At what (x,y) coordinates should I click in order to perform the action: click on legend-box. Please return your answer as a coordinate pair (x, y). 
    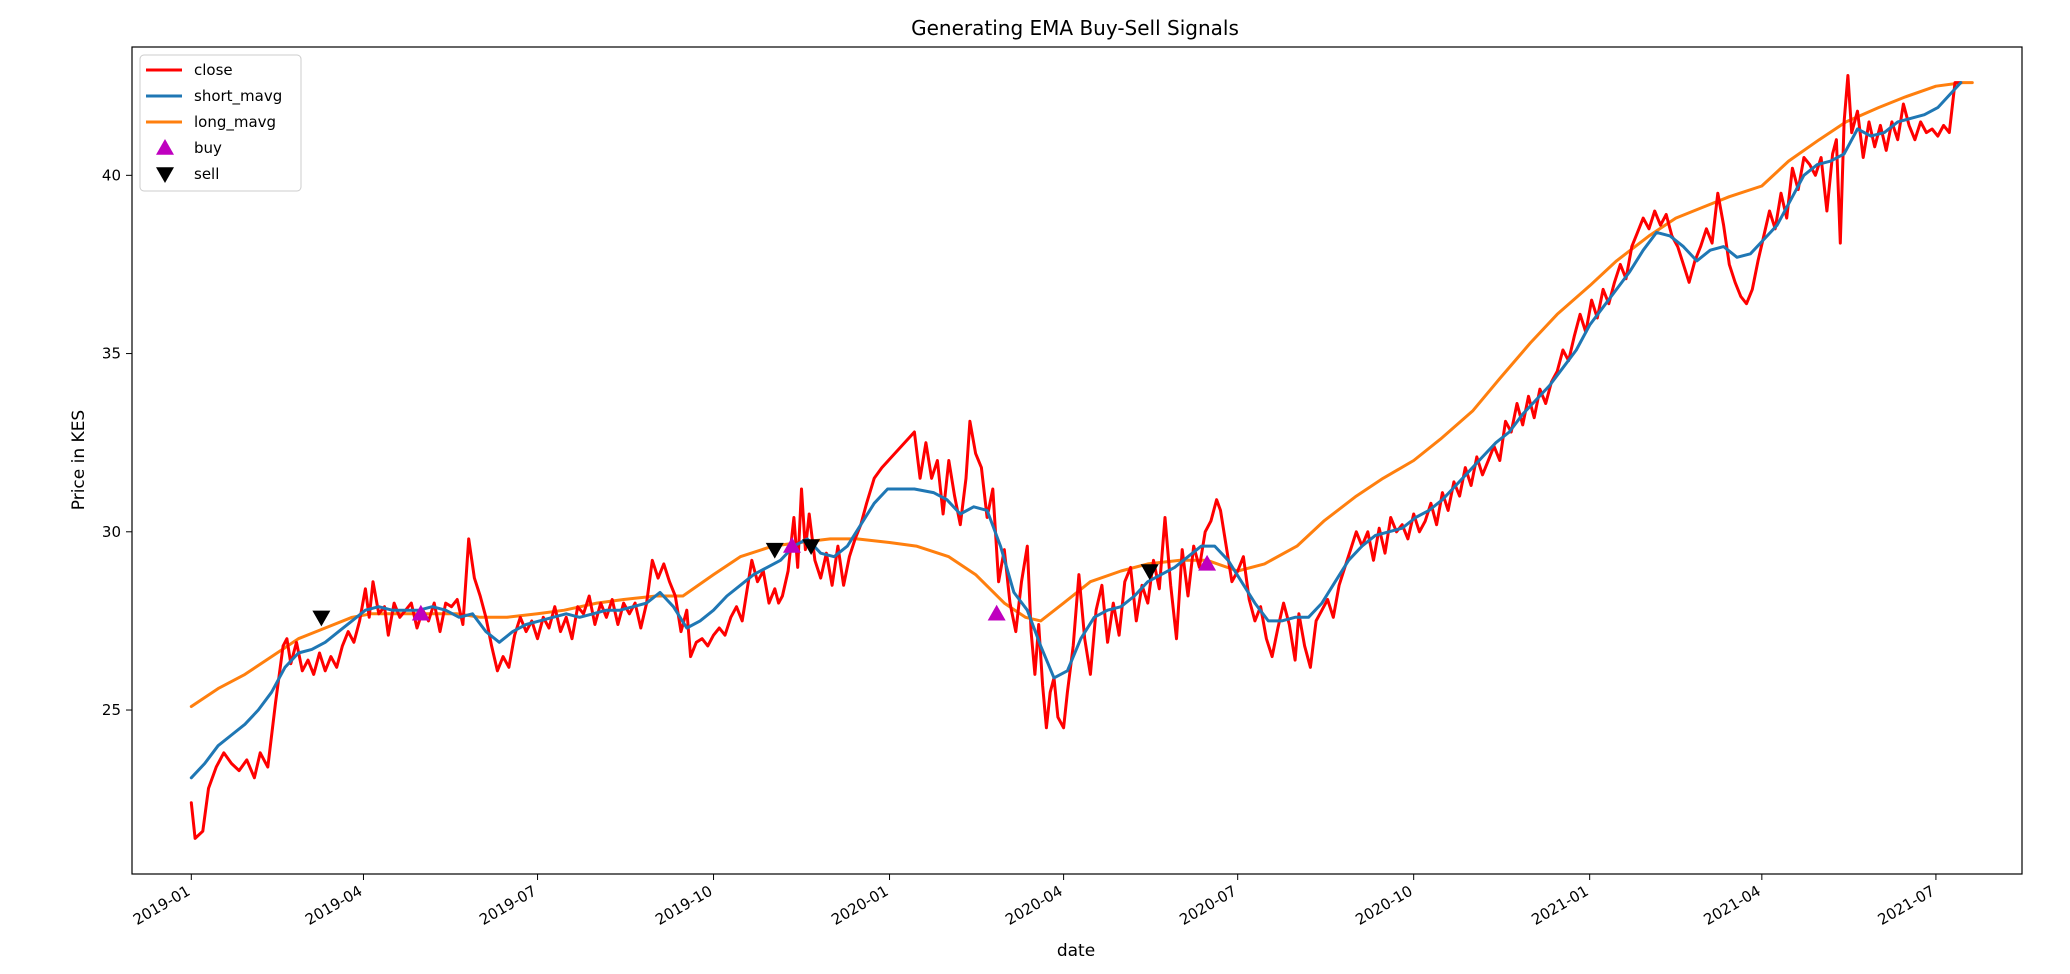
    Looking at the image, I should click on (220, 123).